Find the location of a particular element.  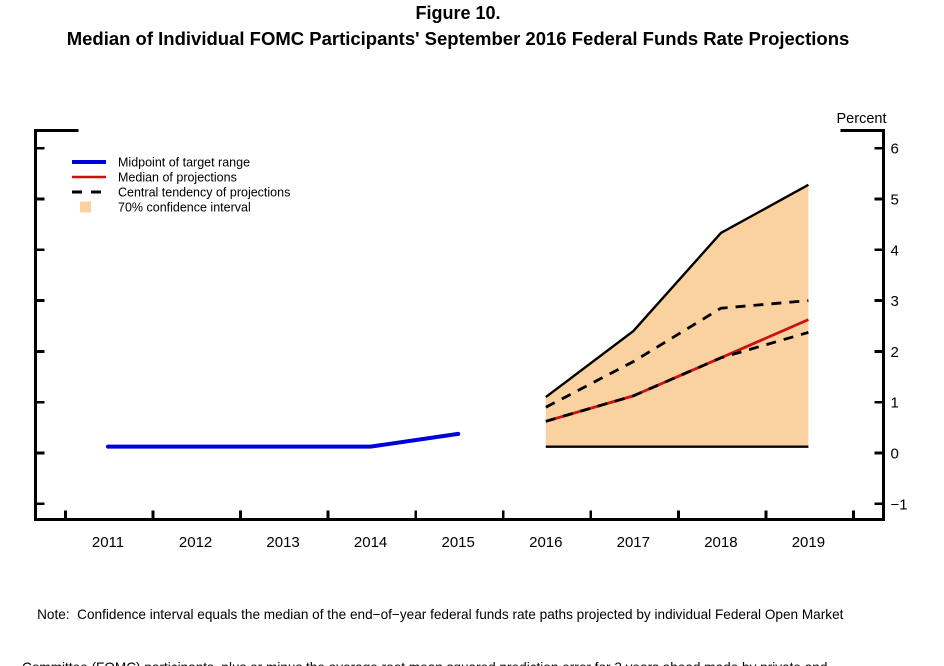

x-tick-label: 2016 is located at coordinates (545, 542).